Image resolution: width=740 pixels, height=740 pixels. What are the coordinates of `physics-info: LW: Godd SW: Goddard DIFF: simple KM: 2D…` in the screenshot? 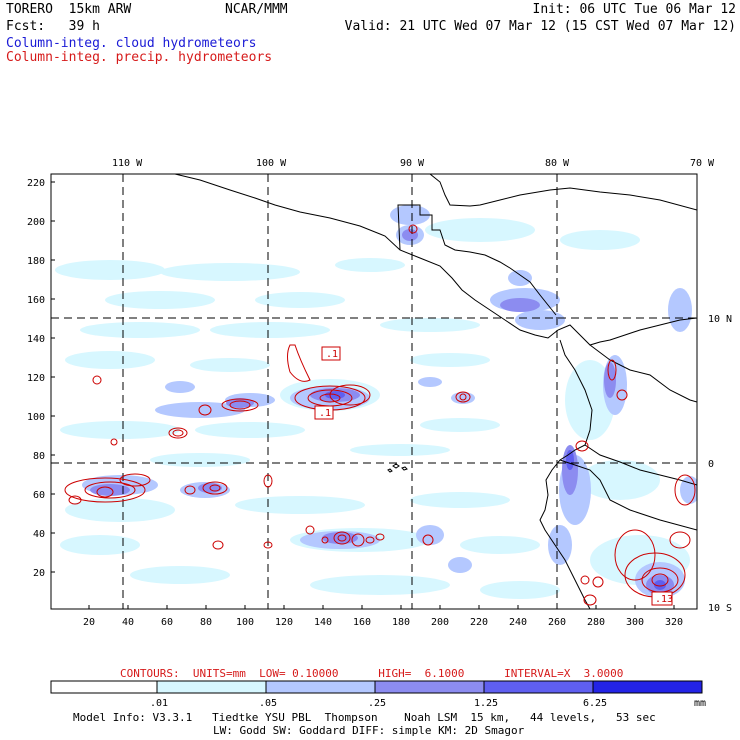 It's located at (369, 730).